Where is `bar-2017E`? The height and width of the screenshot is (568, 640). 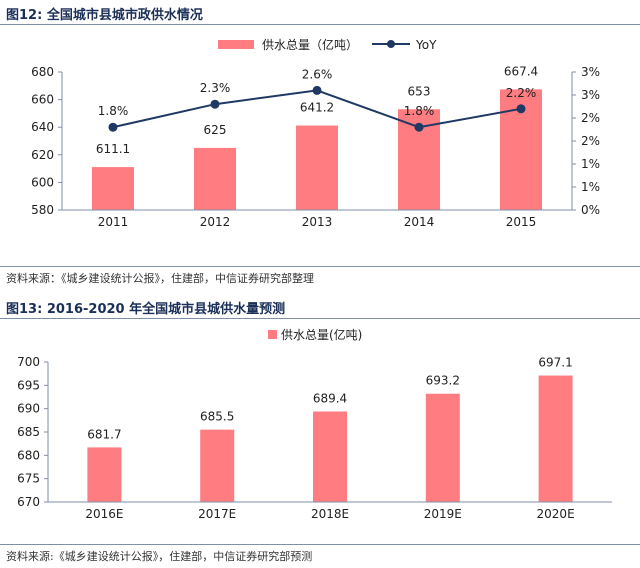 bar-2017E is located at coordinates (217, 465).